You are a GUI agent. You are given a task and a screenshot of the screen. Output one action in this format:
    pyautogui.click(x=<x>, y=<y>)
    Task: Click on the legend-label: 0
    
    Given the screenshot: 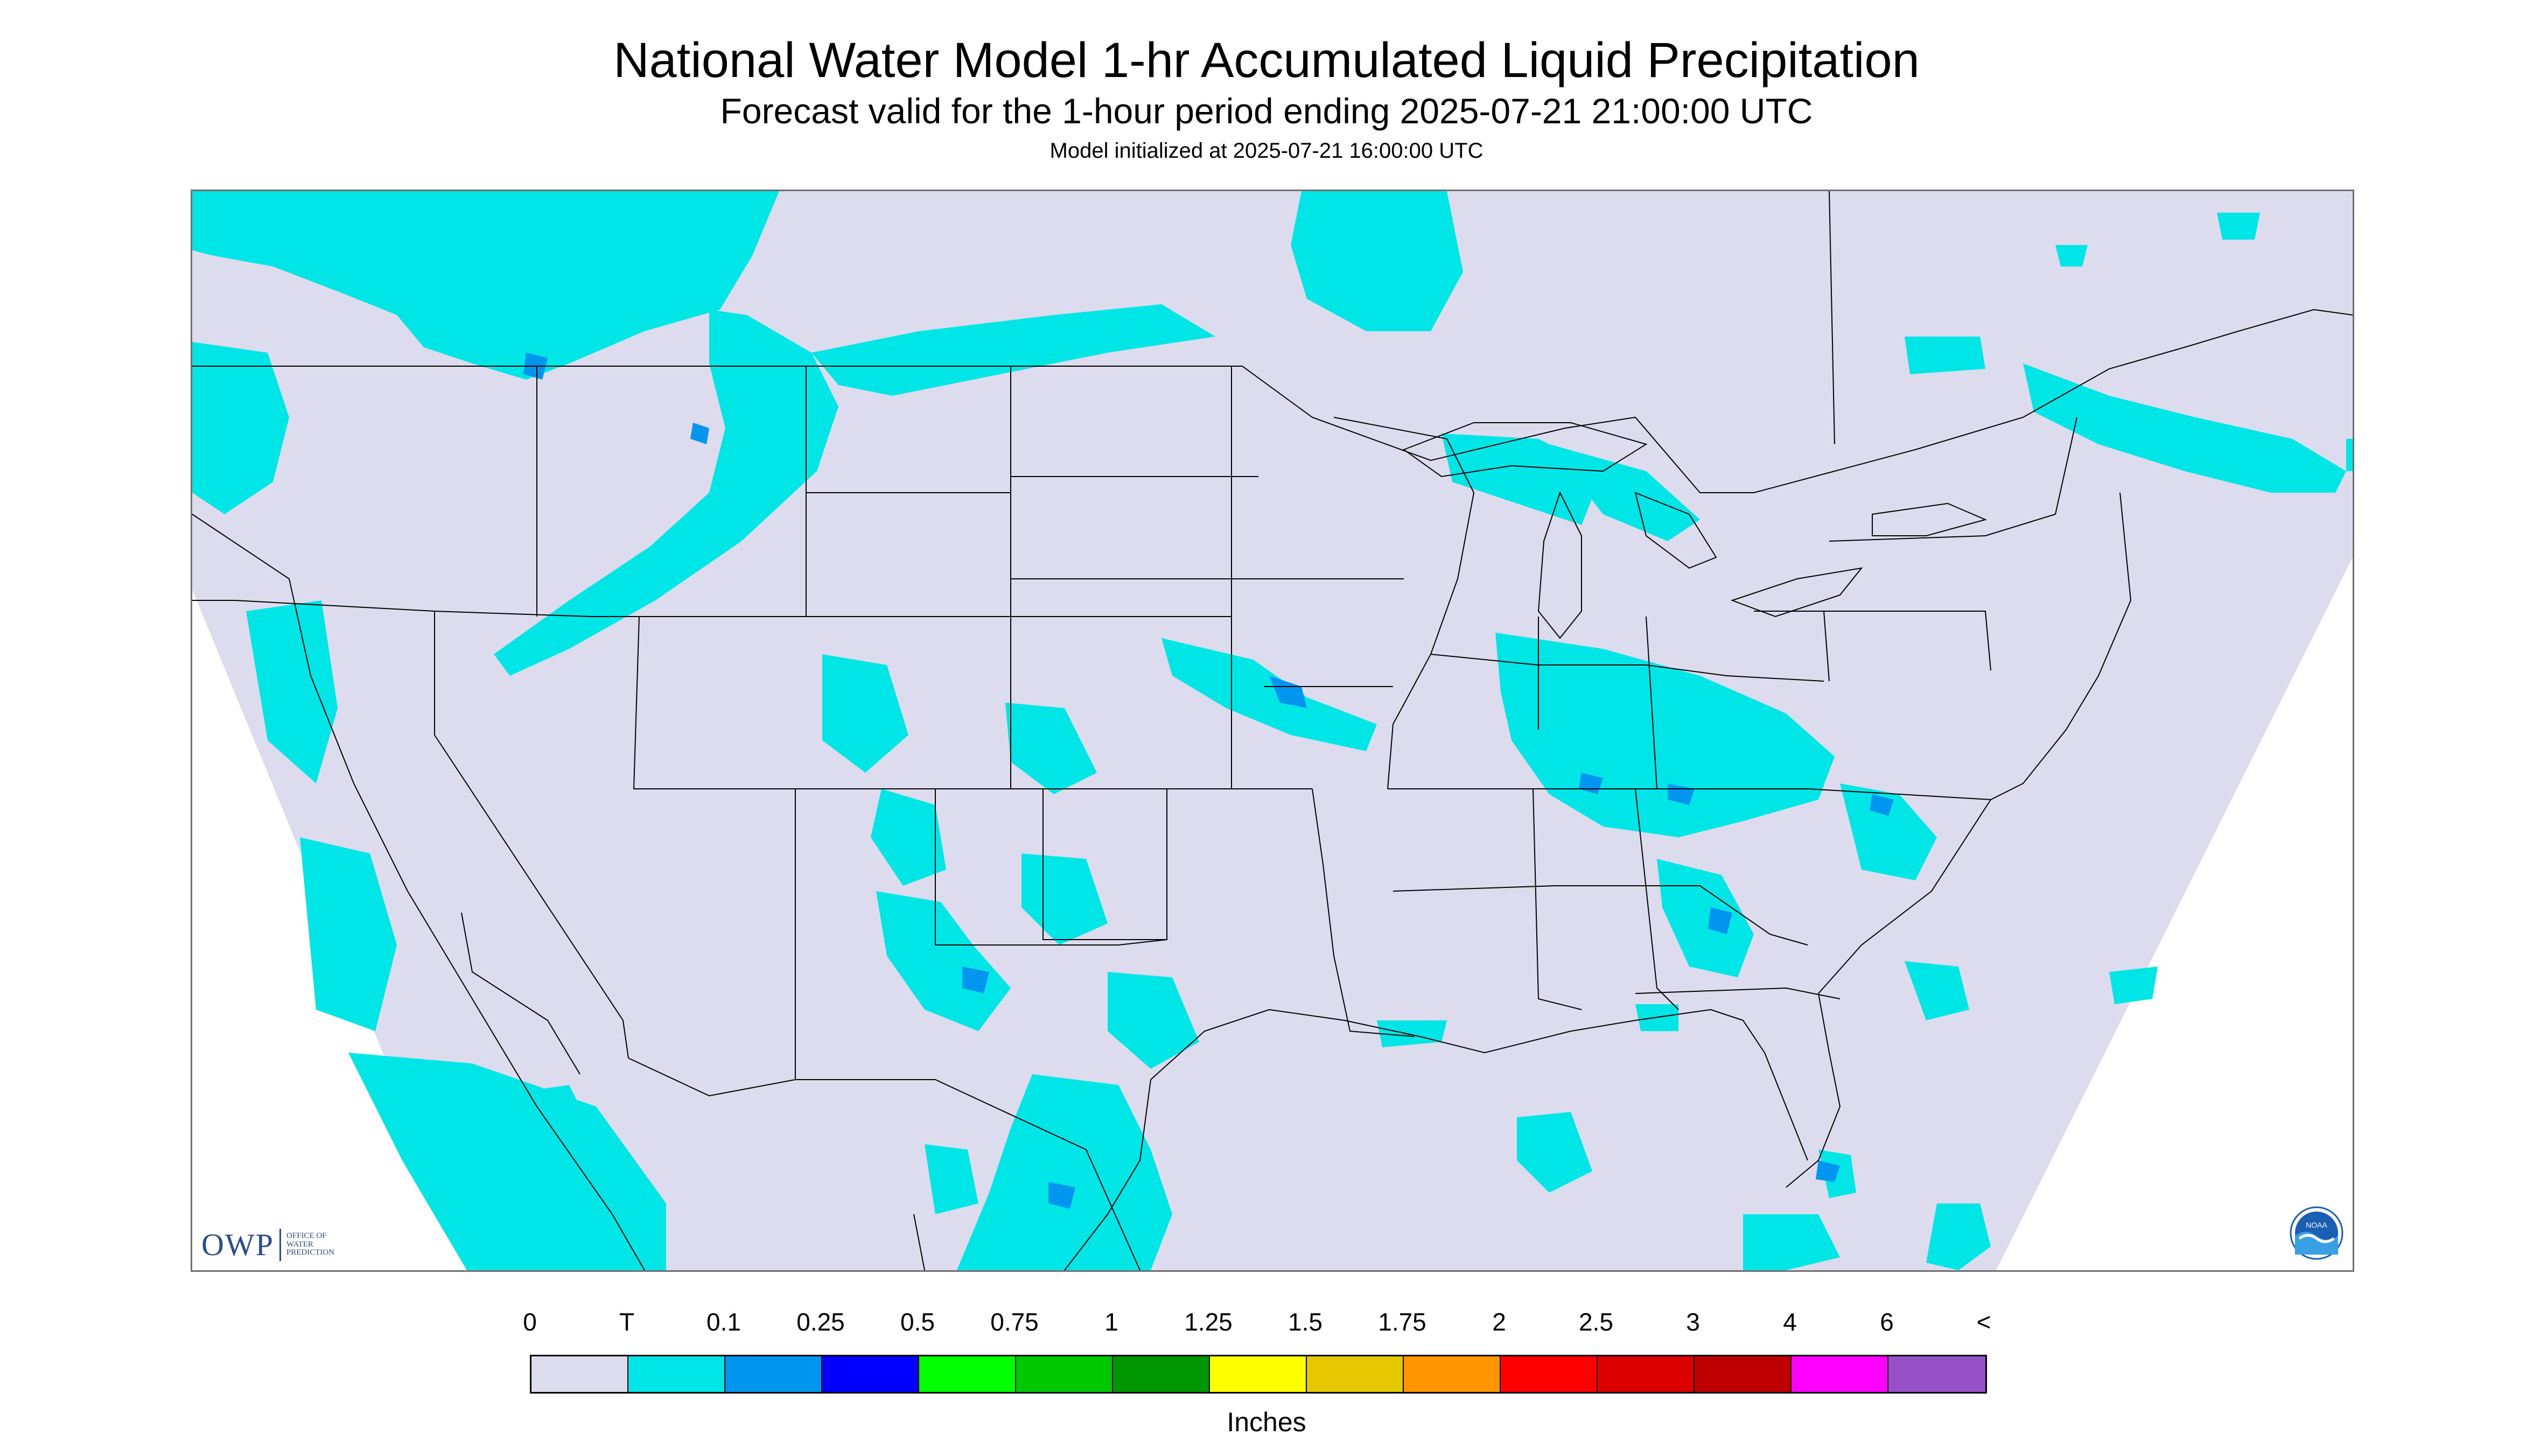 What is the action you would take?
    pyautogui.click(x=530, y=1322)
    